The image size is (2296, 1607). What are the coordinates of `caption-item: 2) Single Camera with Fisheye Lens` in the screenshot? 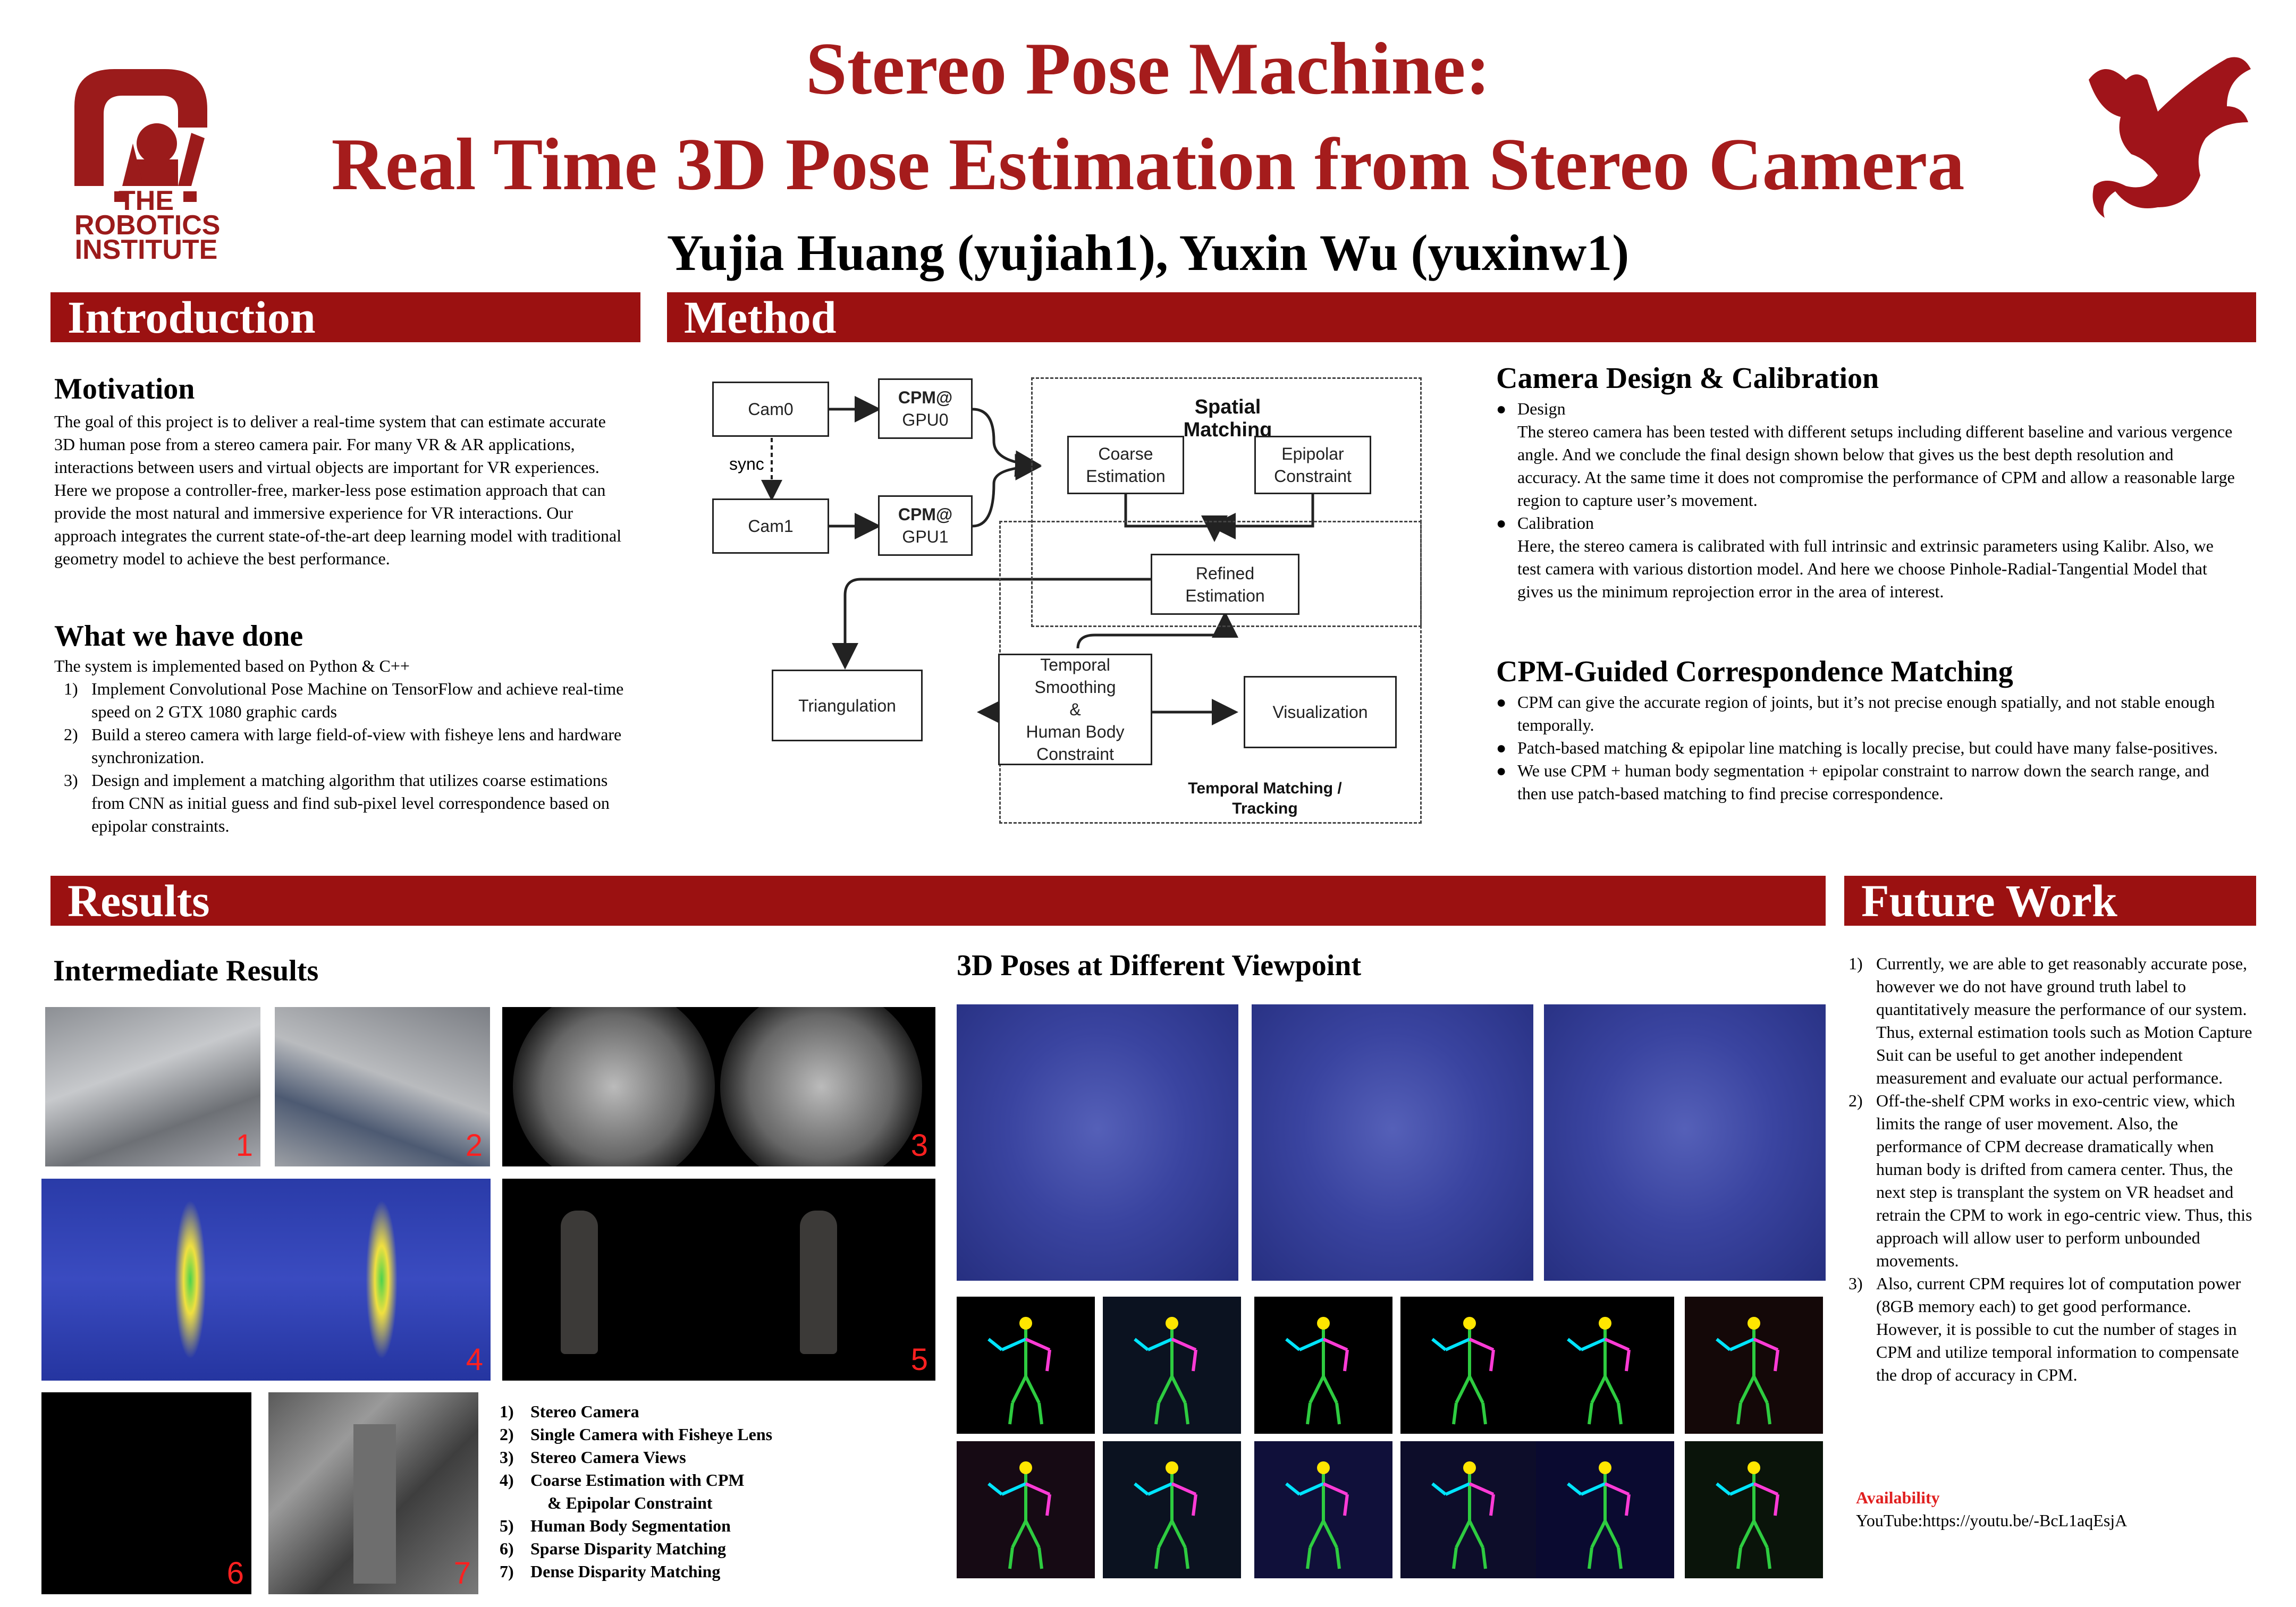 It's located at (696, 1435).